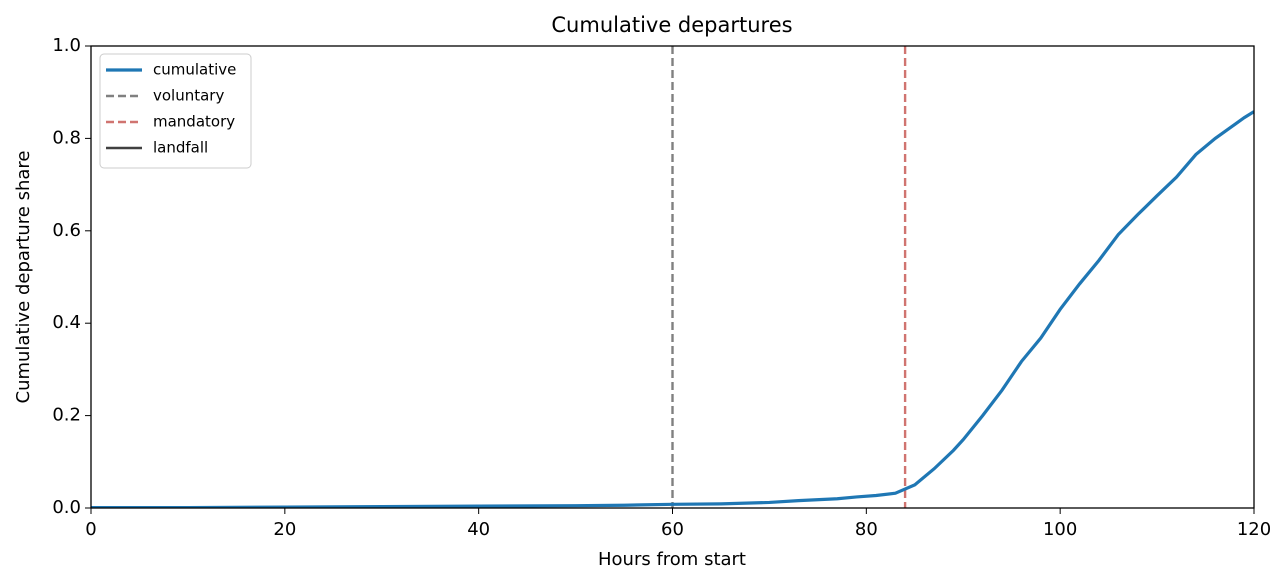 The height and width of the screenshot is (586, 1288). I want to click on legend-label: voluntary, so click(188, 96).